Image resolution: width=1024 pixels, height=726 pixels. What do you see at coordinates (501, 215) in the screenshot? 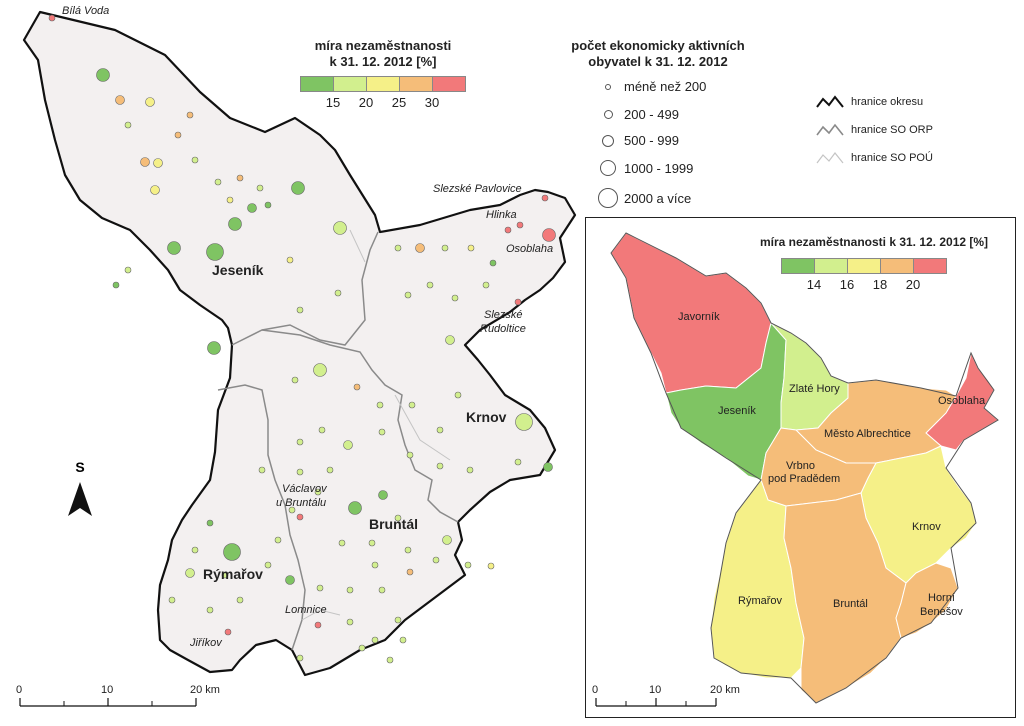
I see `place-label-hlinka: Hlinka` at bounding box center [501, 215].